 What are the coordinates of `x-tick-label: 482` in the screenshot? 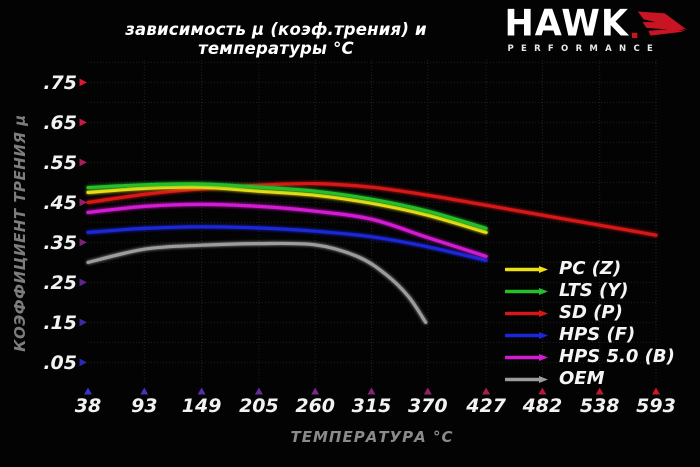 It's located at (542, 406).